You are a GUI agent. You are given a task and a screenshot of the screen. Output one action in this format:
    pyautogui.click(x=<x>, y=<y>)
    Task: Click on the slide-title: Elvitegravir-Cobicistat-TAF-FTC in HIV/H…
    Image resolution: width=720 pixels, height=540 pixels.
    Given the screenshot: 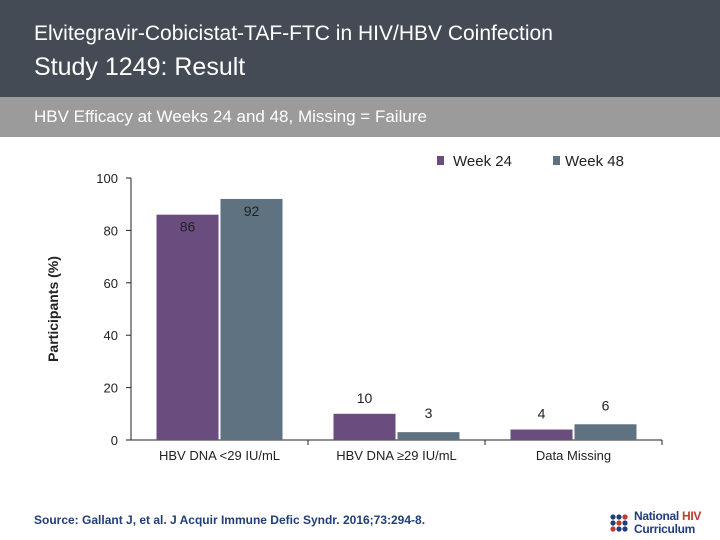 What is the action you would take?
    pyautogui.click(x=293, y=33)
    